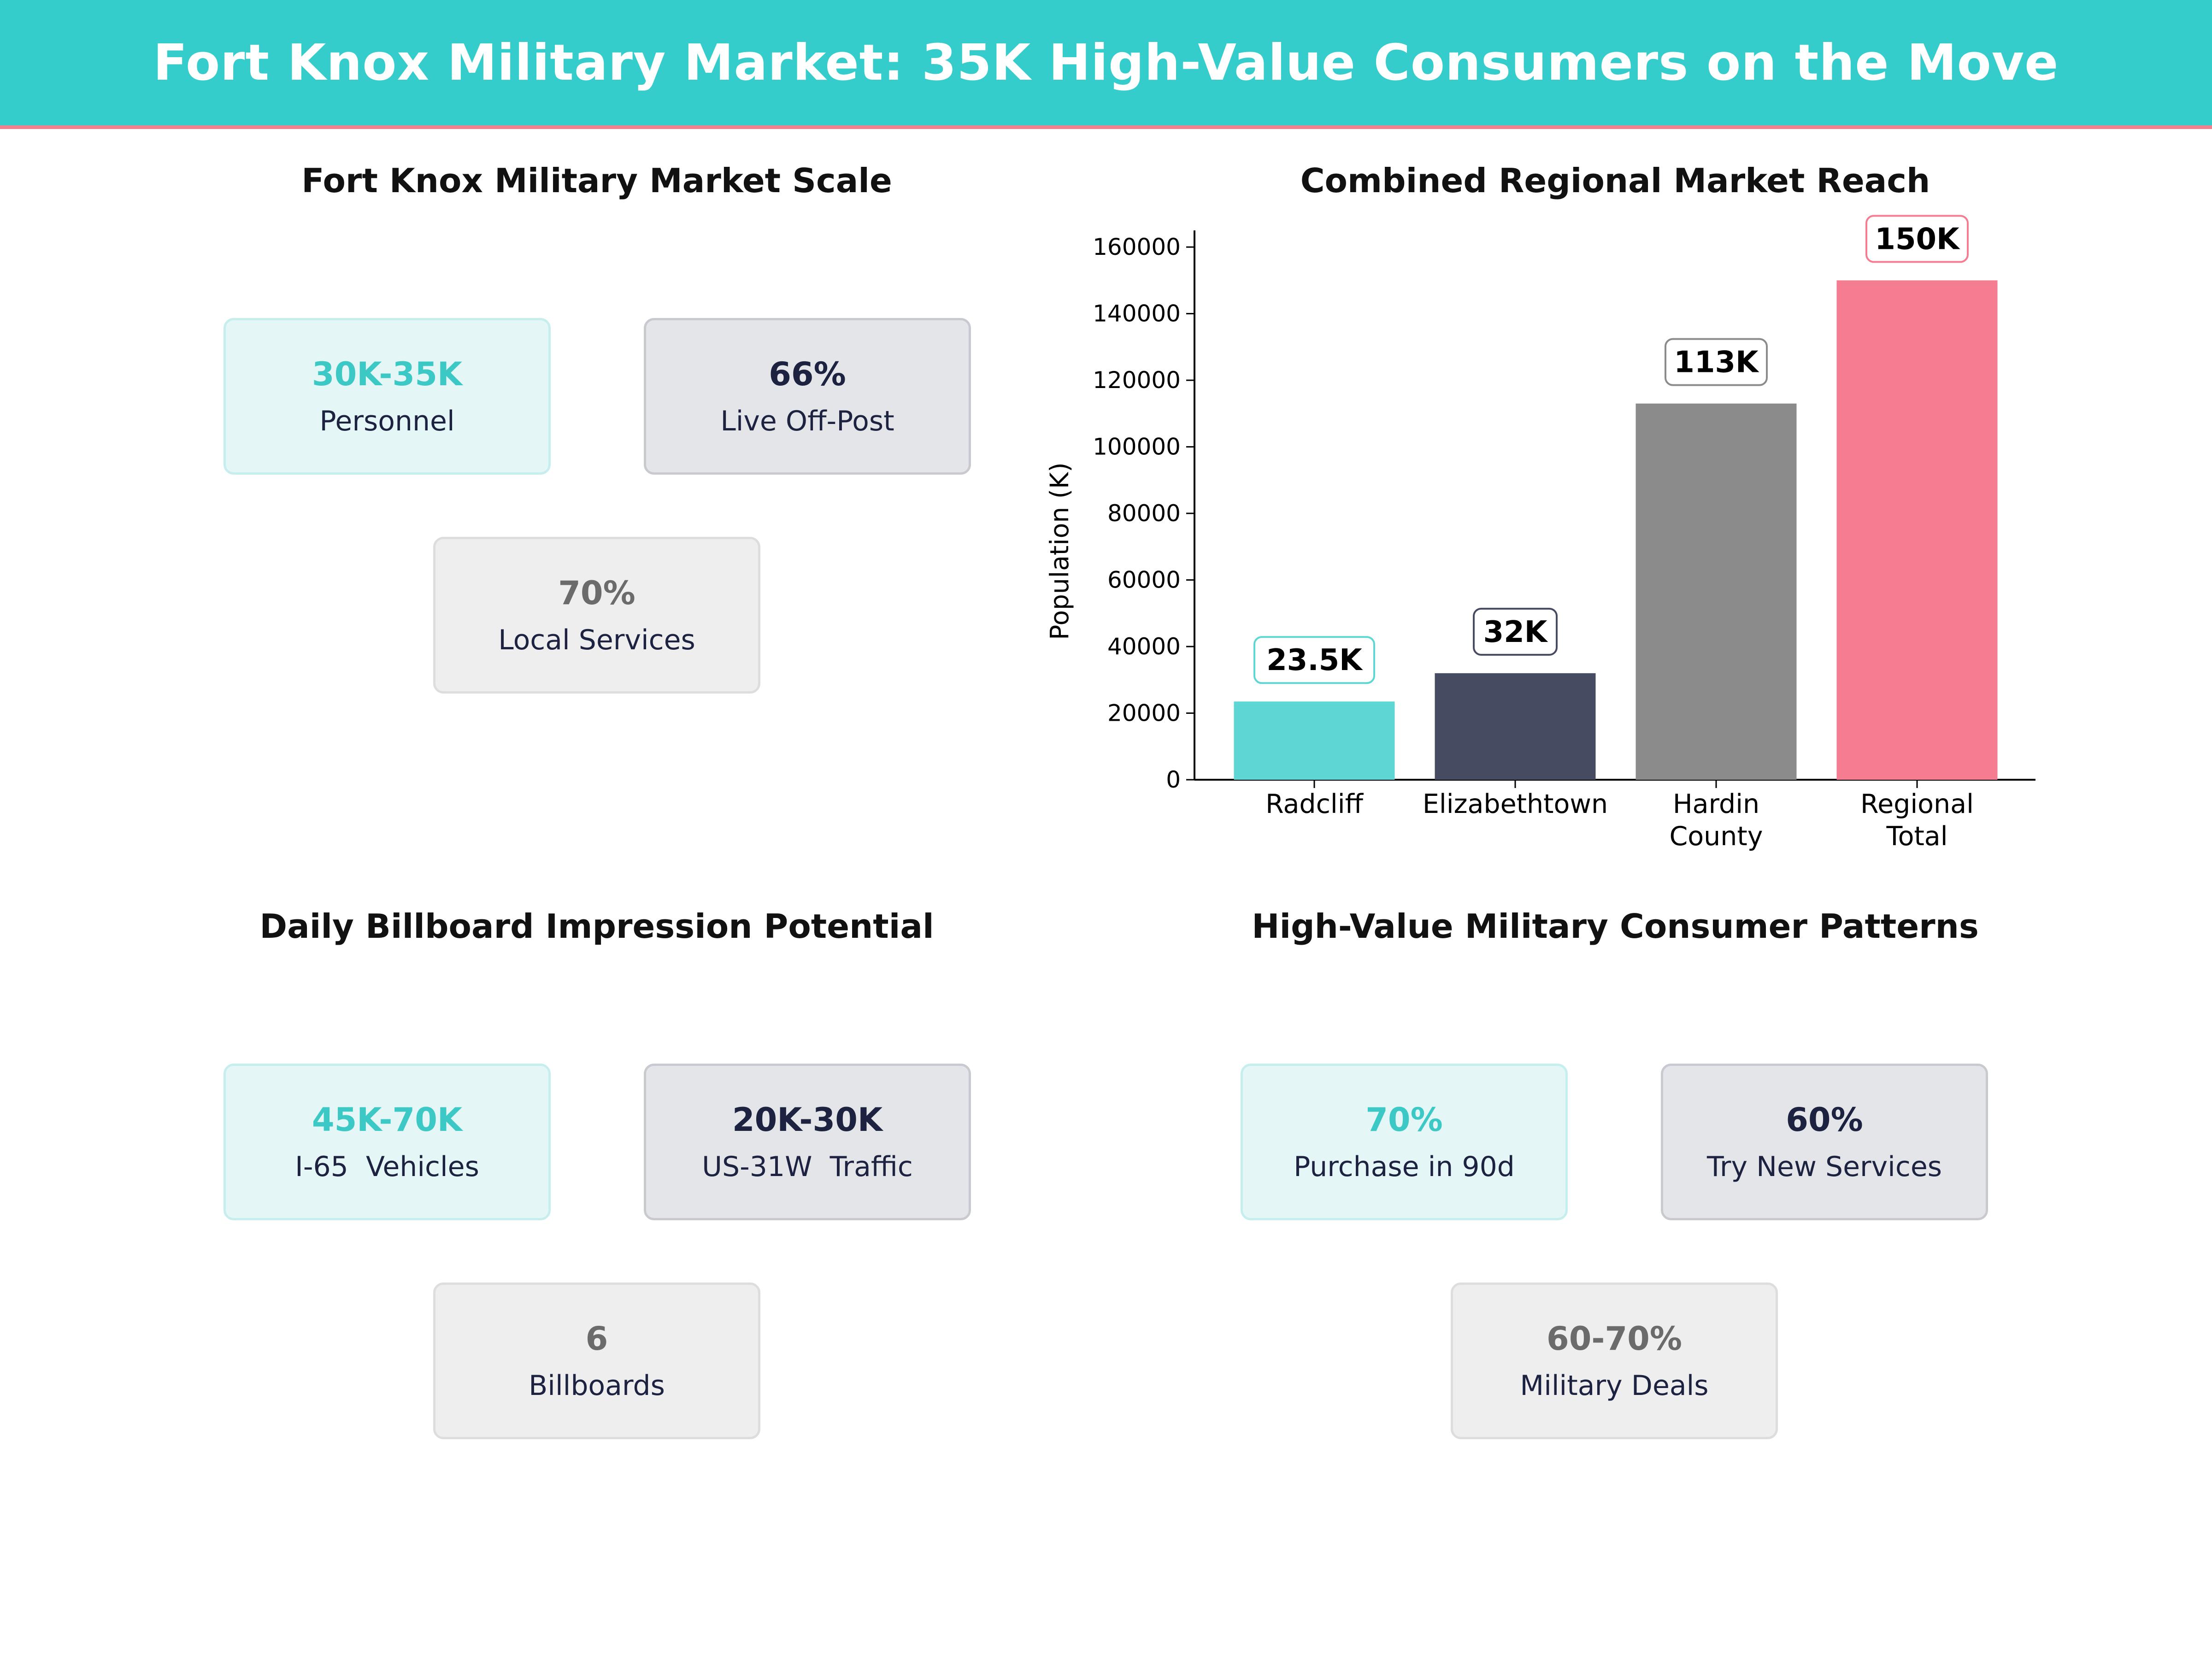  Describe the element at coordinates (387, 374) in the screenshot. I see `card-value: 30K-35K` at that location.